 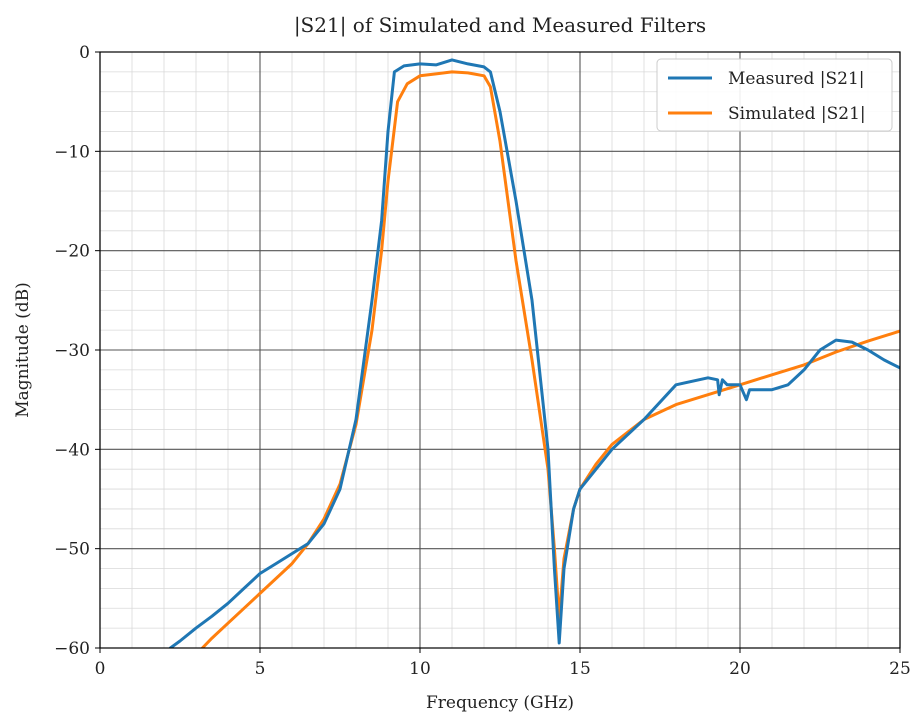 What do you see at coordinates (797, 114) in the screenshot?
I see `legend-label-simulated: Simulated |S21|` at bounding box center [797, 114].